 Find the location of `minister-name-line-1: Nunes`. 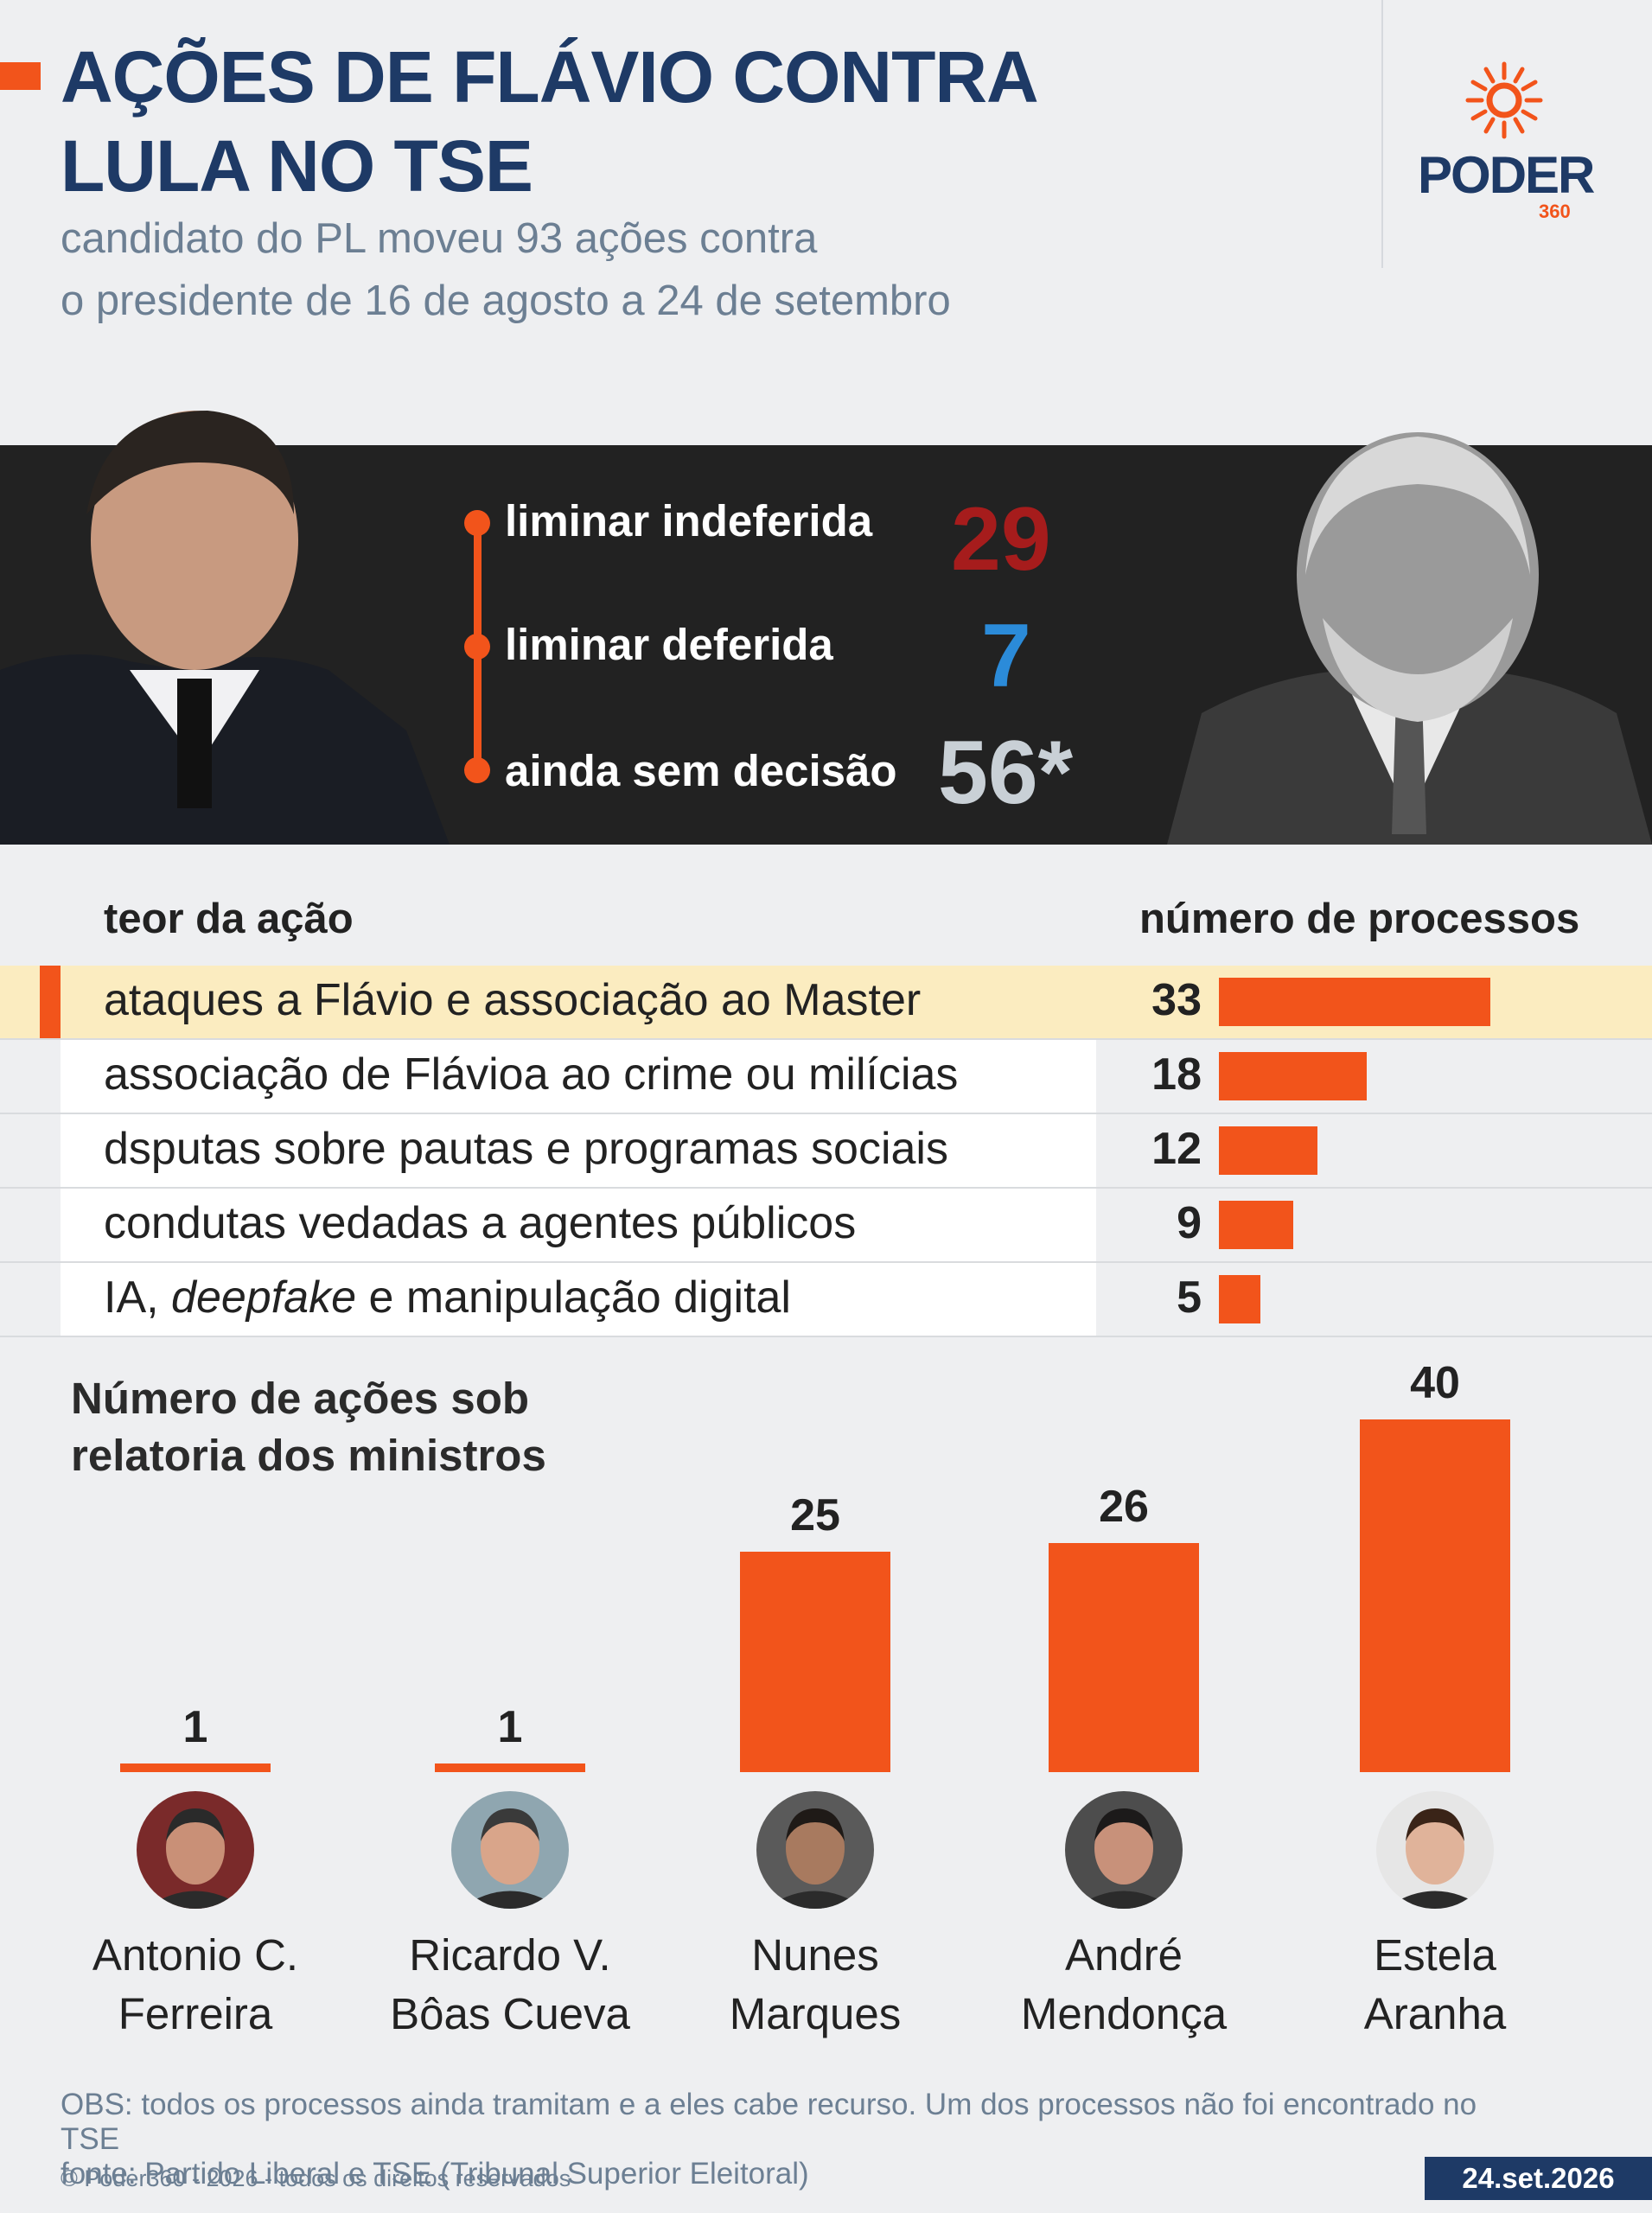

minister-name-line-1: Nunes is located at coordinates (815, 1955).